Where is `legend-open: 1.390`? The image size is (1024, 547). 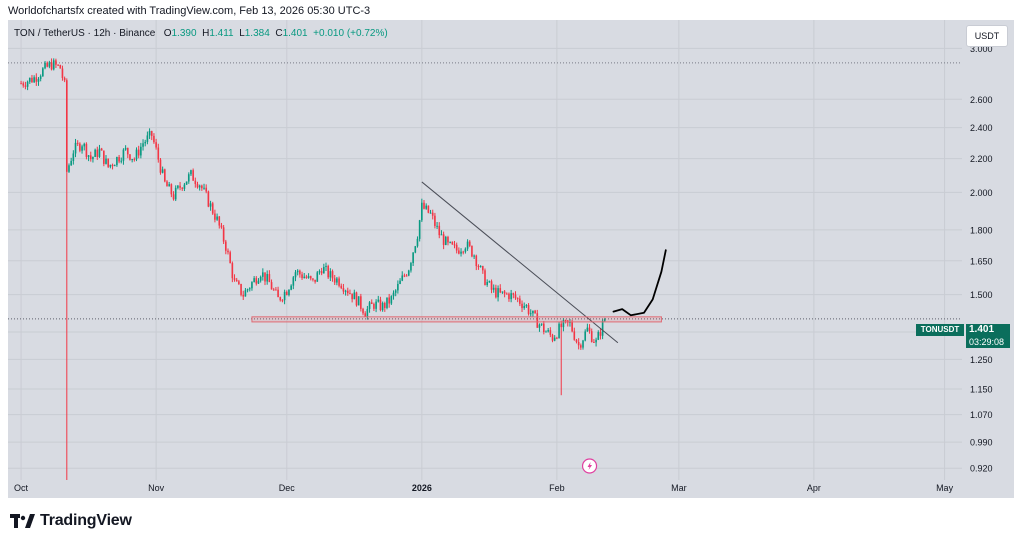
legend-open: 1.390 is located at coordinates (184, 33).